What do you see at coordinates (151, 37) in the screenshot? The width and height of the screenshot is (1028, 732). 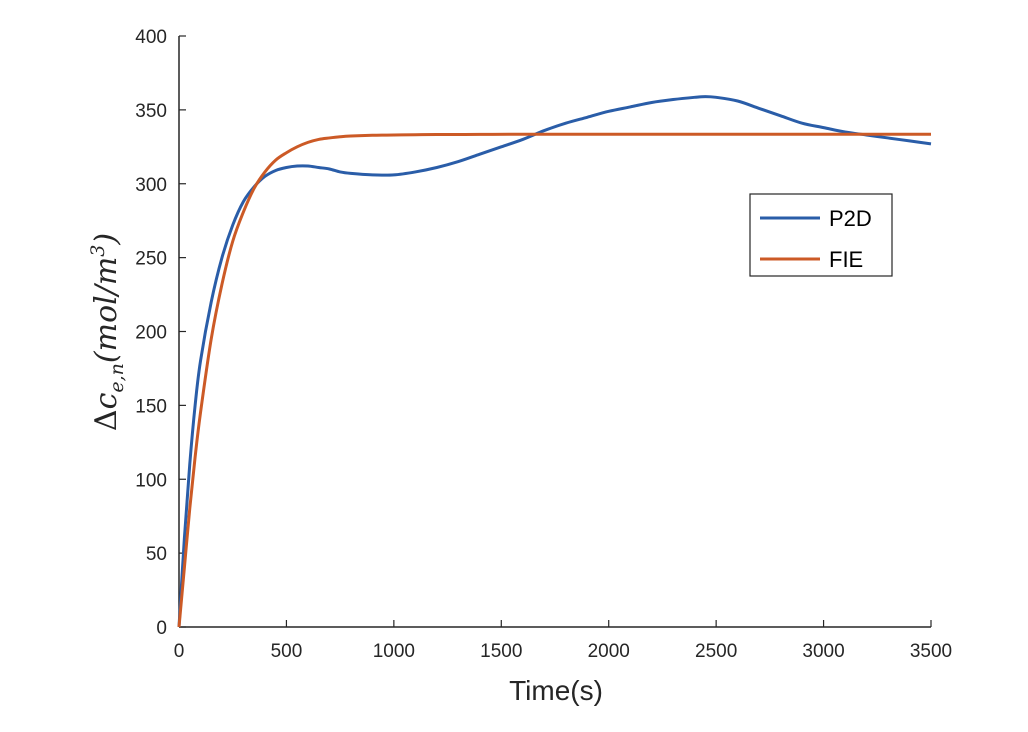 I see `y-tick-label: 400` at bounding box center [151, 37].